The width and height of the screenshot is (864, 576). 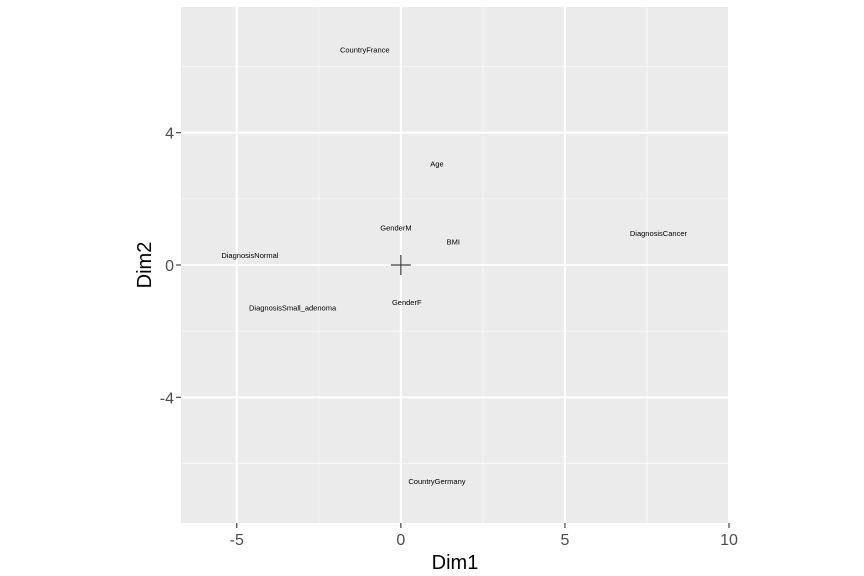 What do you see at coordinates (729, 540) in the screenshot?
I see `x-tick-label: 10` at bounding box center [729, 540].